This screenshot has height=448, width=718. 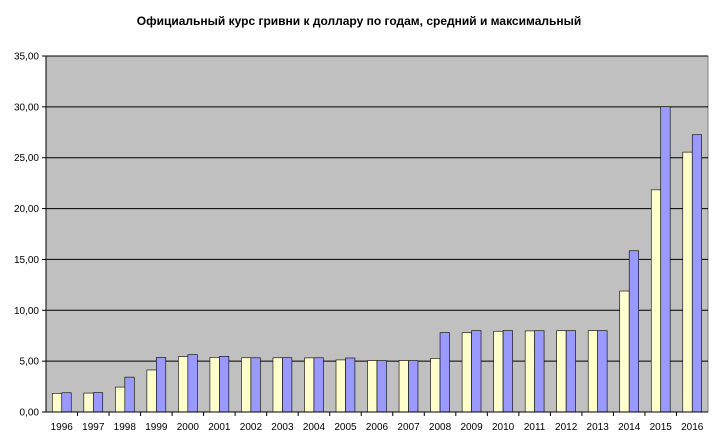 I want to click on x-tick-label: 1996, so click(x=62, y=427).